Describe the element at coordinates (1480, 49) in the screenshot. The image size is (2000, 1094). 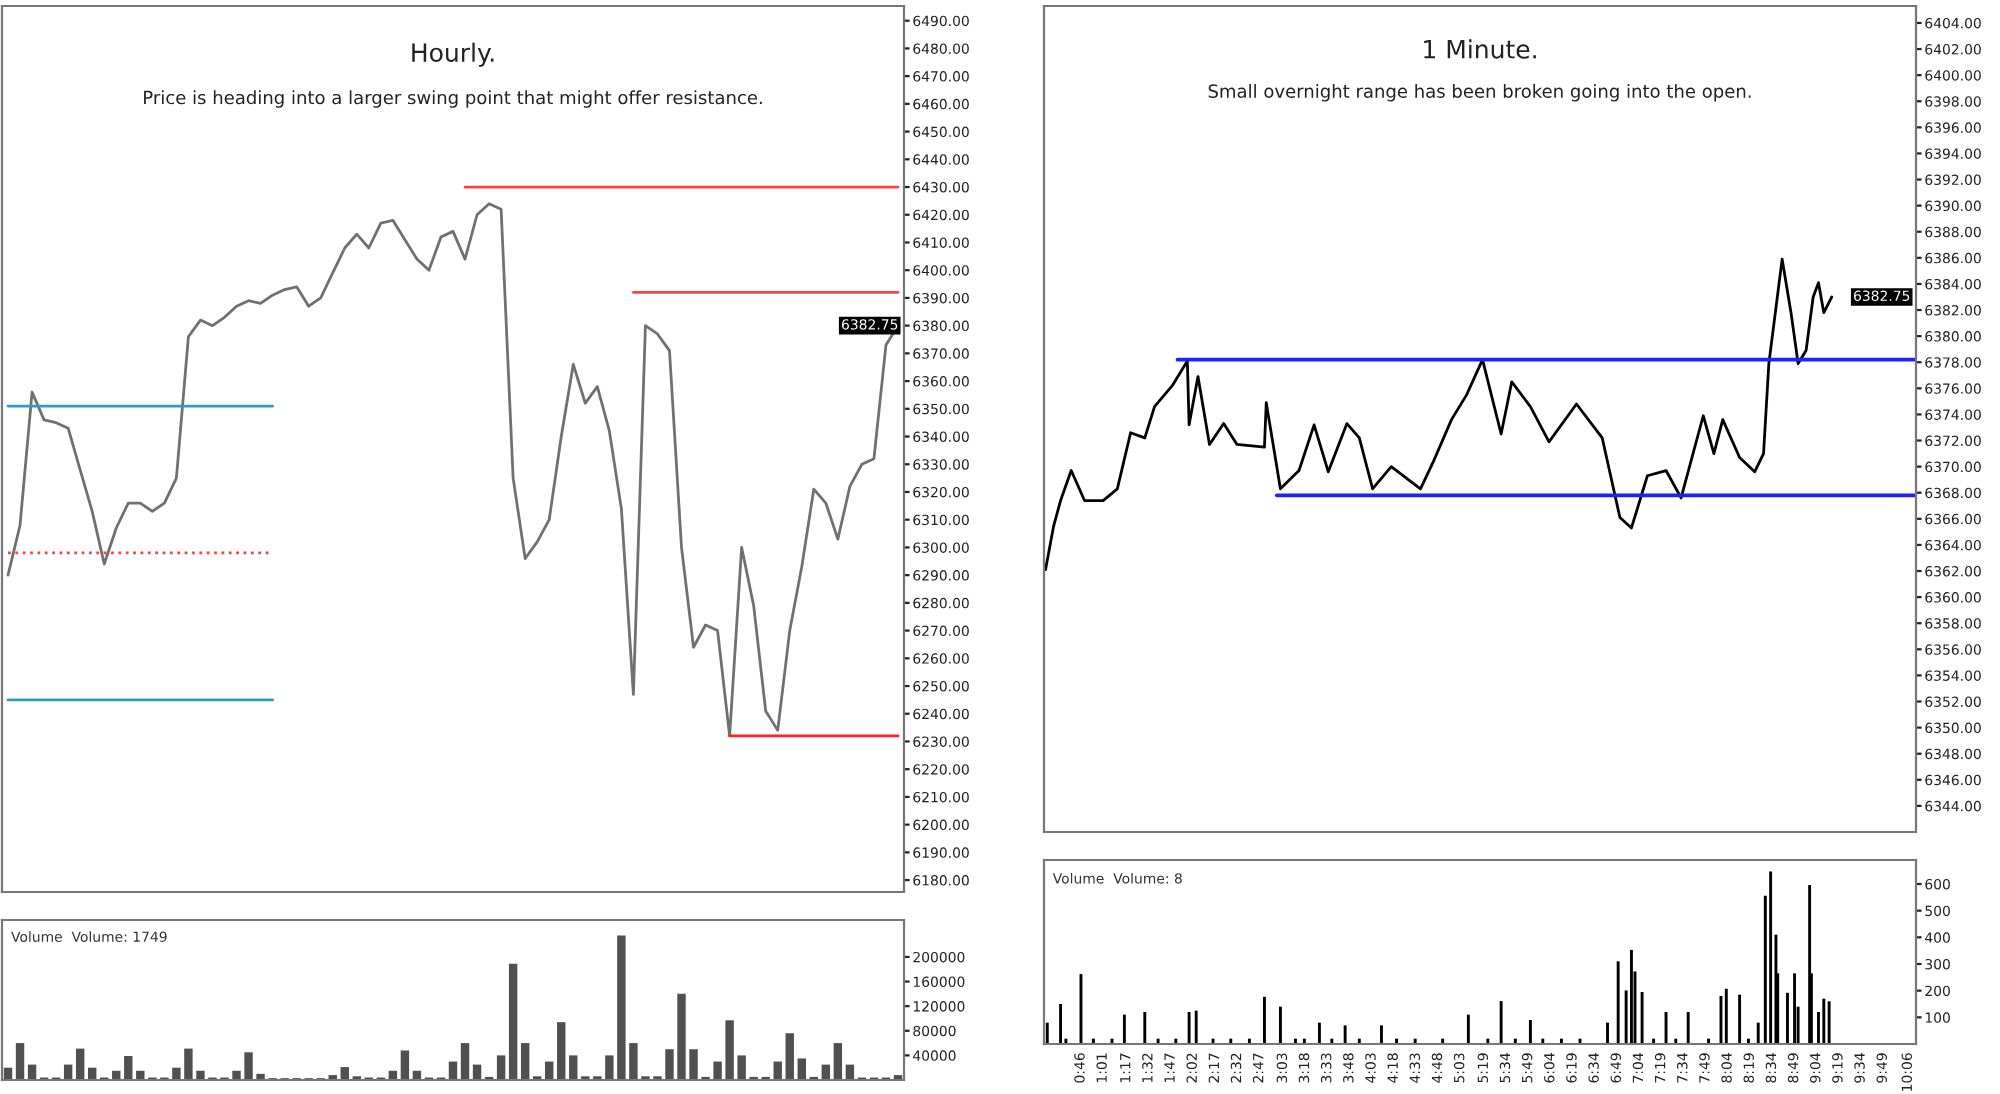
I see `text: 1 Minute.` at that location.